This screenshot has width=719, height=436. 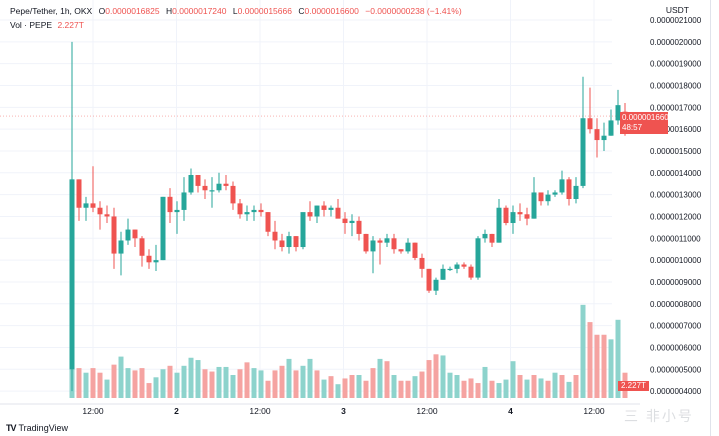 I want to click on price-tick-label: 0.0000021000, so click(x=676, y=20).